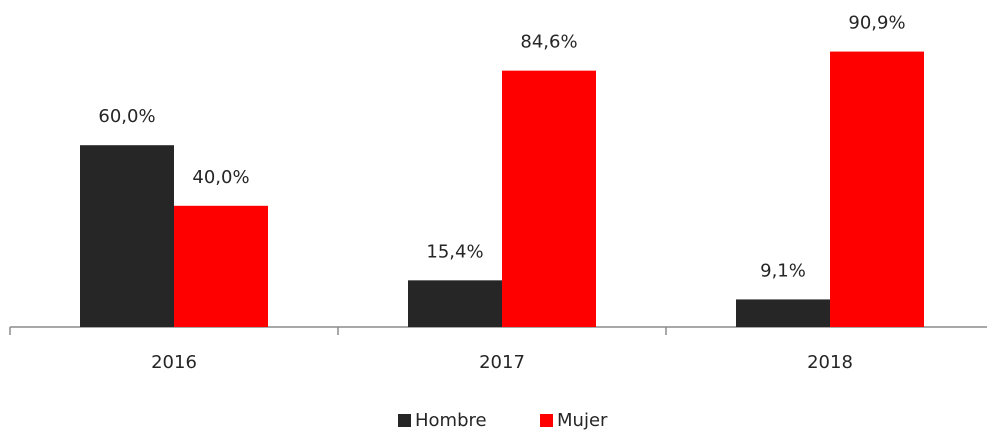 The image size is (987, 431). I want to click on data-label: 15,4%, so click(454, 251).